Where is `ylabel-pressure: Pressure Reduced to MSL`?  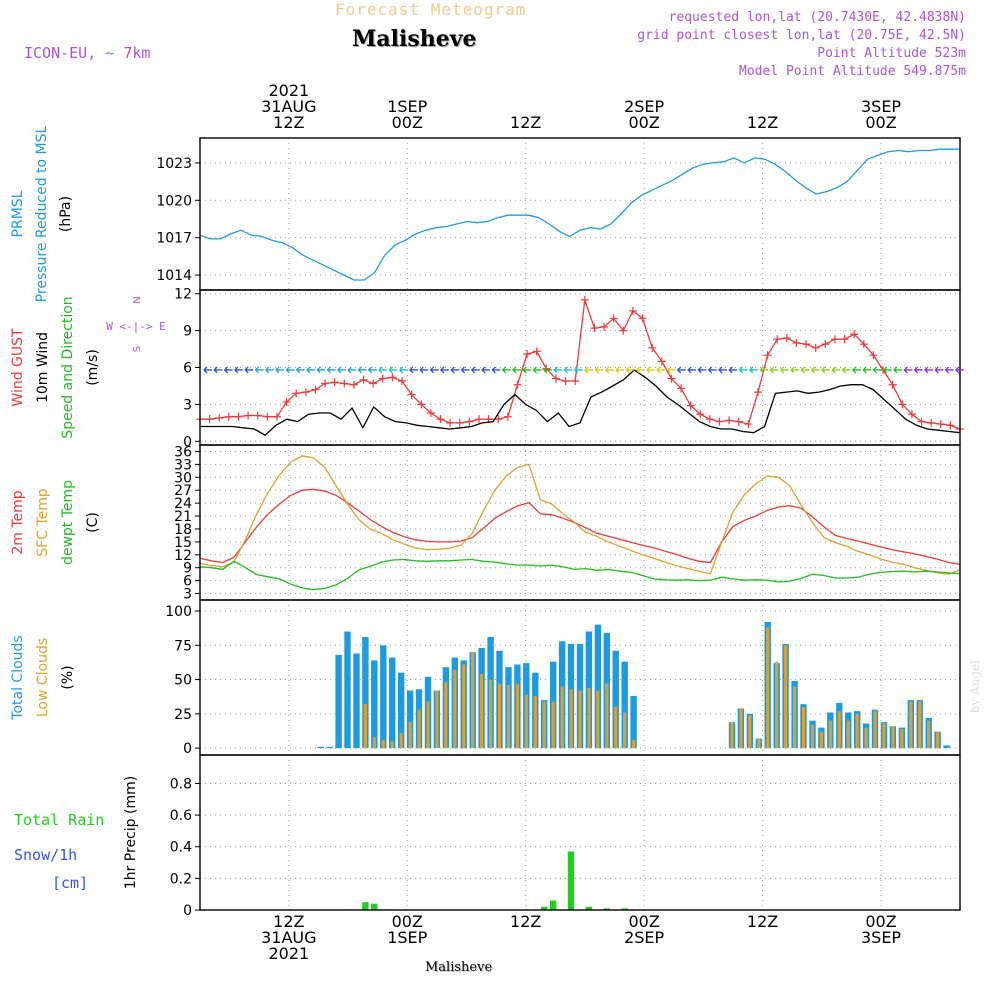 ylabel-pressure: Pressure Reduced to MSL is located at coordinates (42, 213).